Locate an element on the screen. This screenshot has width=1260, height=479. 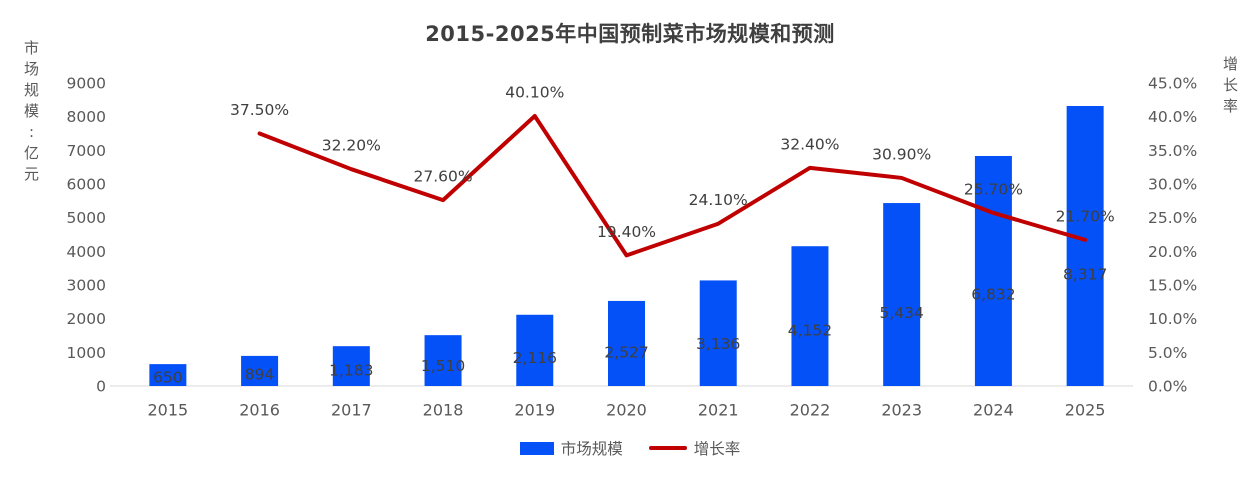
axis-title-char: : is located at coordinates (31, 132).